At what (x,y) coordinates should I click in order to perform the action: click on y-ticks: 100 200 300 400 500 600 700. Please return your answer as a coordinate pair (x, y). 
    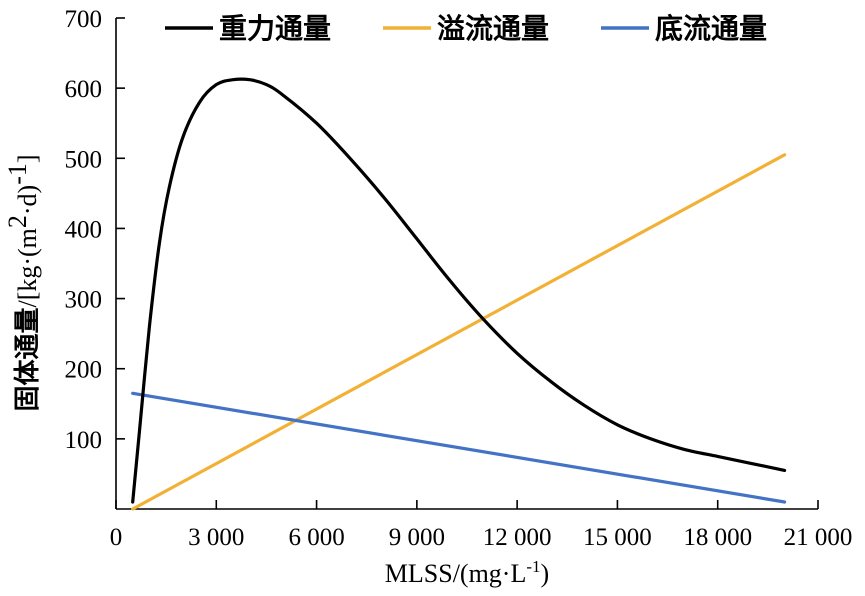
    Looking at the image, I should click on (95, 230).